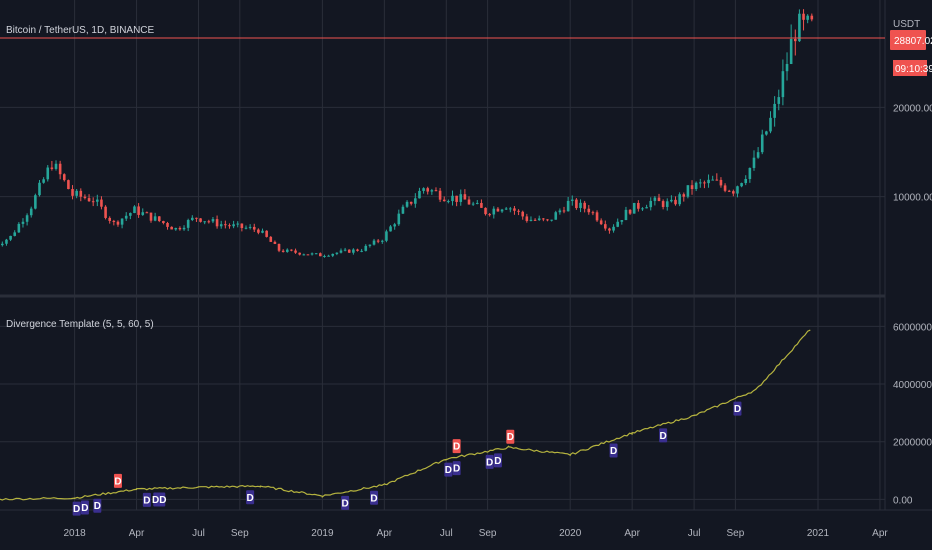 This screenshot has width=932, height=550. What do you see at coordinates (736, 533) in the screenshot?
I see `time-tick-label: Sep` at bounding box center [736, 533].